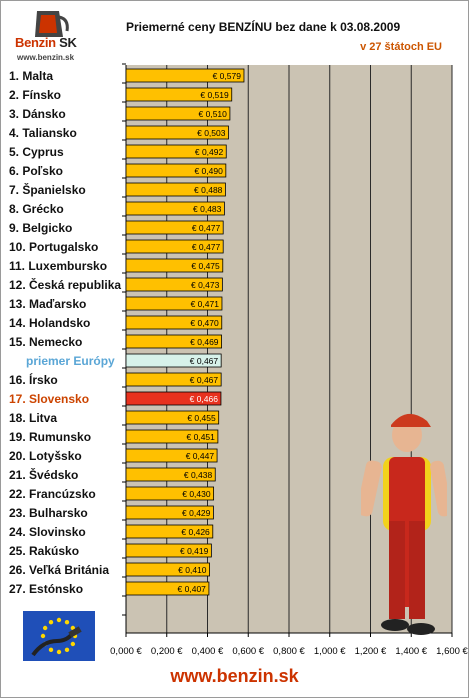 Image resolution: width=469 pixels, height=699 pixels. I want to click on bar-value-label: € 0,451, so click(201, 437).